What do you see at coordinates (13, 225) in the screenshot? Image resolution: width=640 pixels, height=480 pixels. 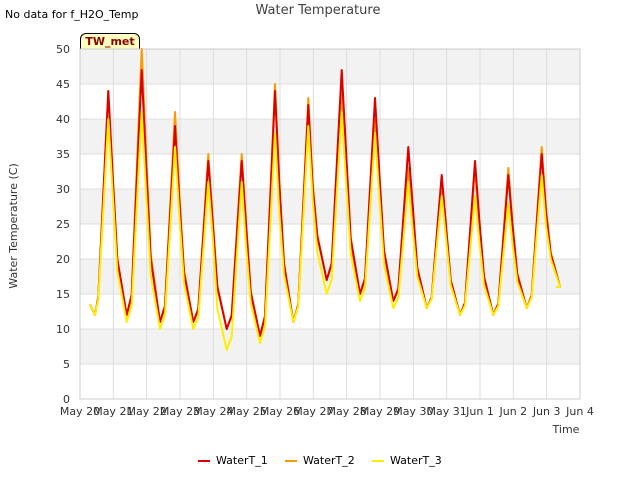 I see `y-axis-label: Water Temperature (C)` at bounding box center [13, 225].